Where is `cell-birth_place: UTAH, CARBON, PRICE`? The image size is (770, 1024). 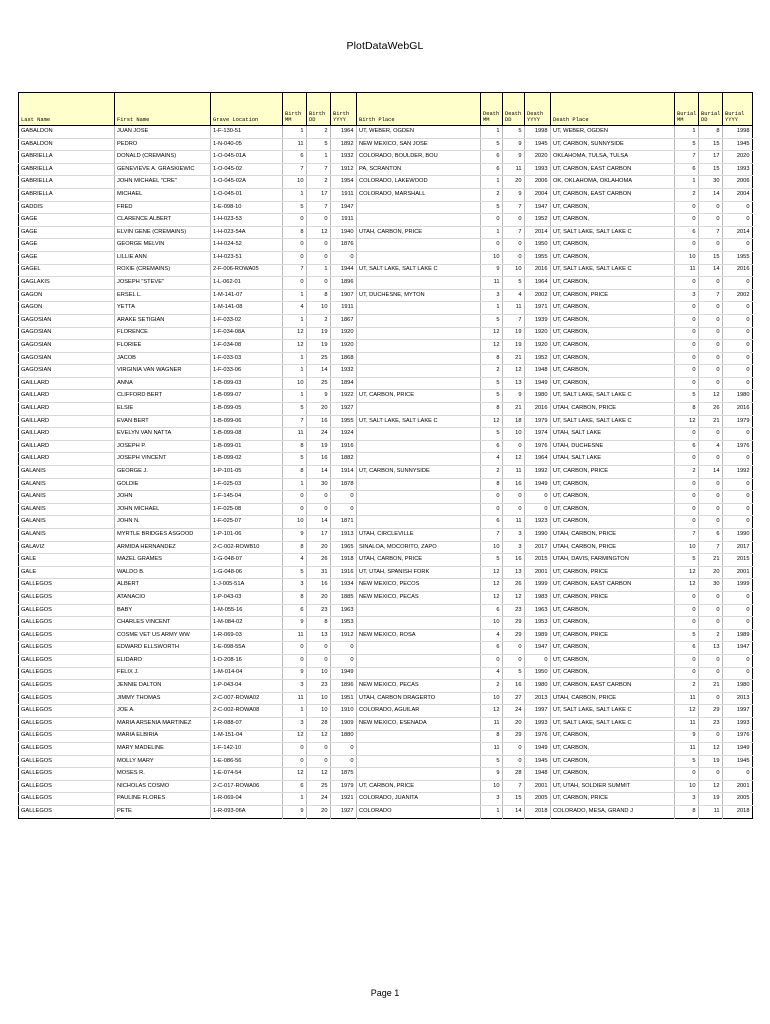 cell-birth_place: UTAH, CARBON, PRICE is located at coordinates (418, 233).